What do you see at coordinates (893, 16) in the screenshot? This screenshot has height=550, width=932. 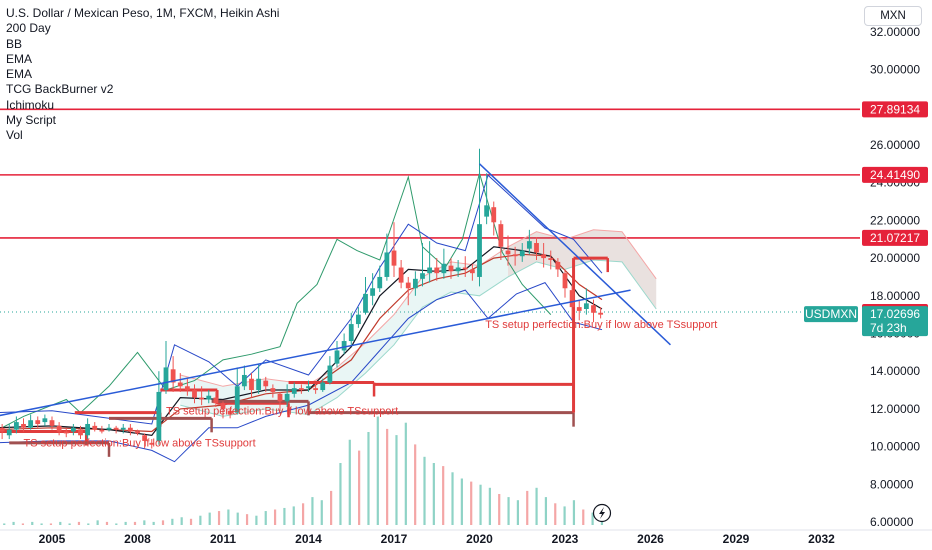 I see `currency-button: MXN` at bounding box center [893, 16].